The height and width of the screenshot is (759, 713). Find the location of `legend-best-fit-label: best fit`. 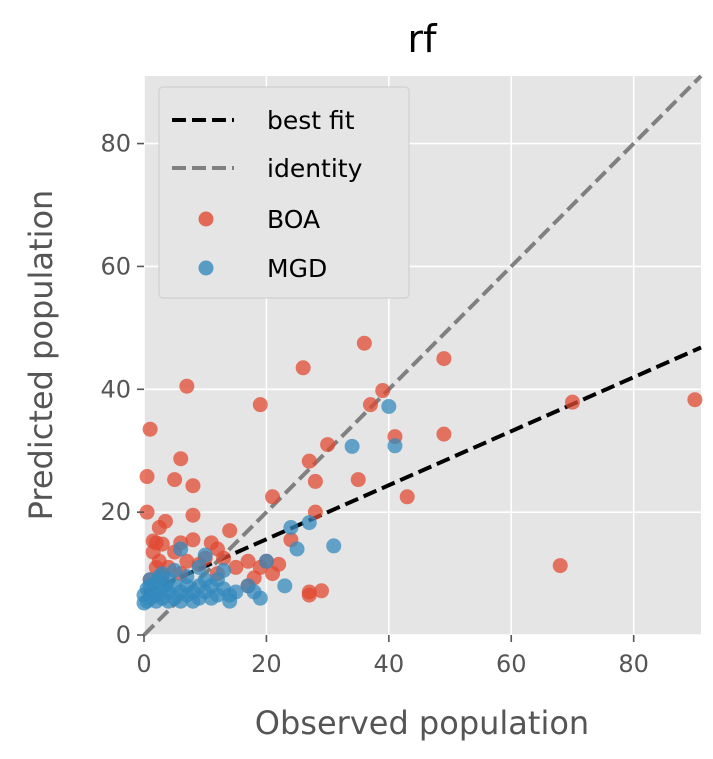

legend-best-fit-label: best fit is located at coordinates (311, 120).